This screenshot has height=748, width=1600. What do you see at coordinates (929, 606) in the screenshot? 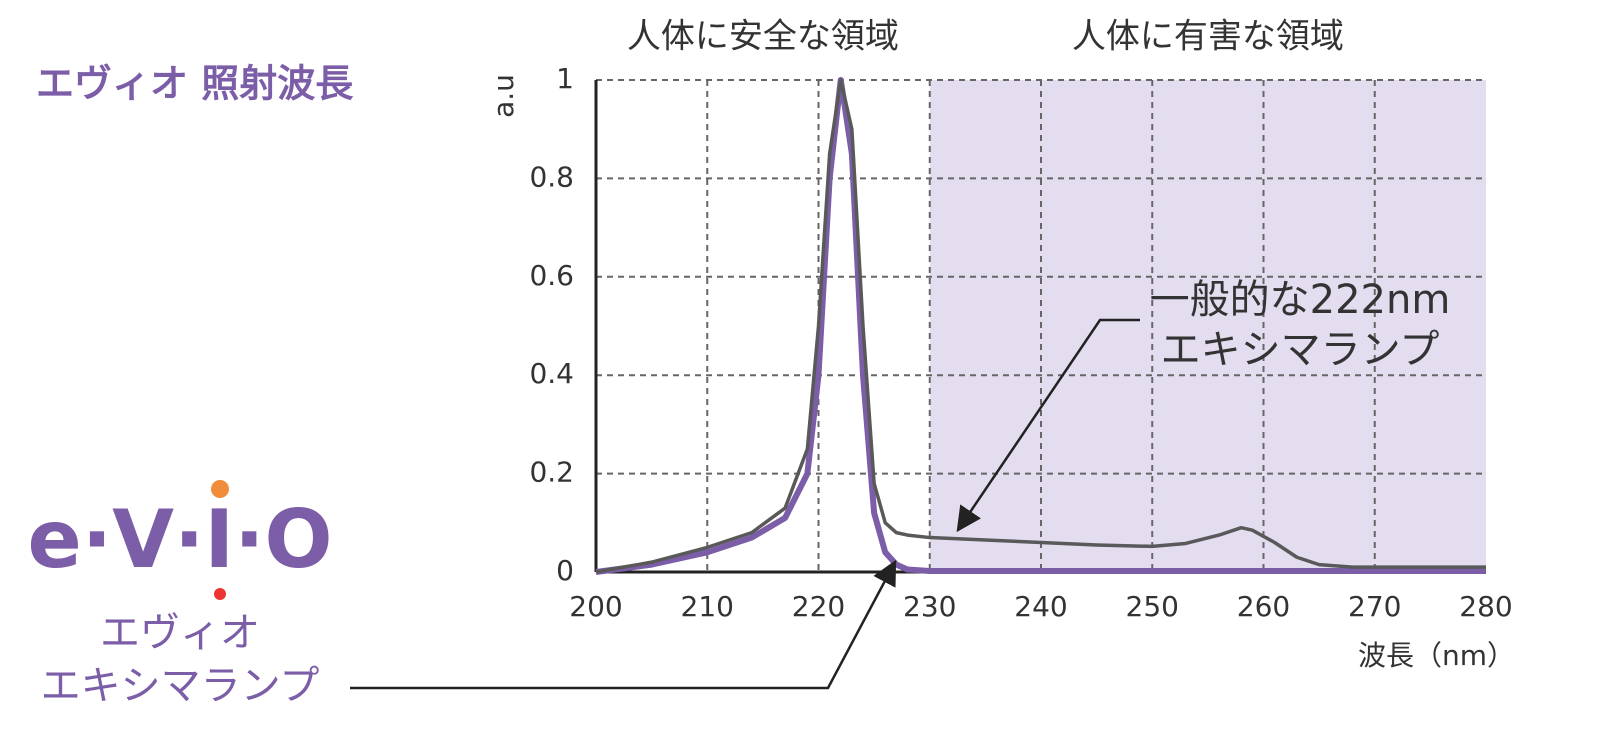
I see `x-tick-label: 230` at bounding box center [929, 606].